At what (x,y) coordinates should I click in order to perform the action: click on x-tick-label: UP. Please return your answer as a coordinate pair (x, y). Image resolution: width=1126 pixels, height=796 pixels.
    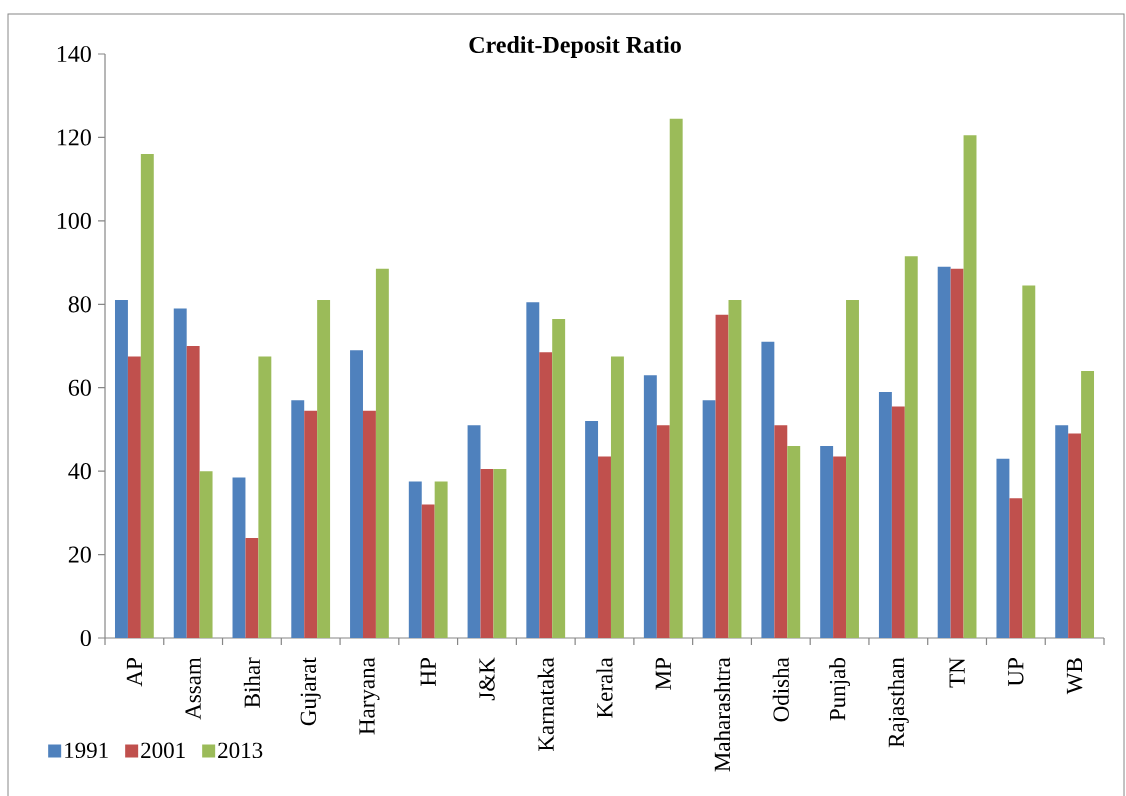
    Looking at the image, I should click on (1016, 672).